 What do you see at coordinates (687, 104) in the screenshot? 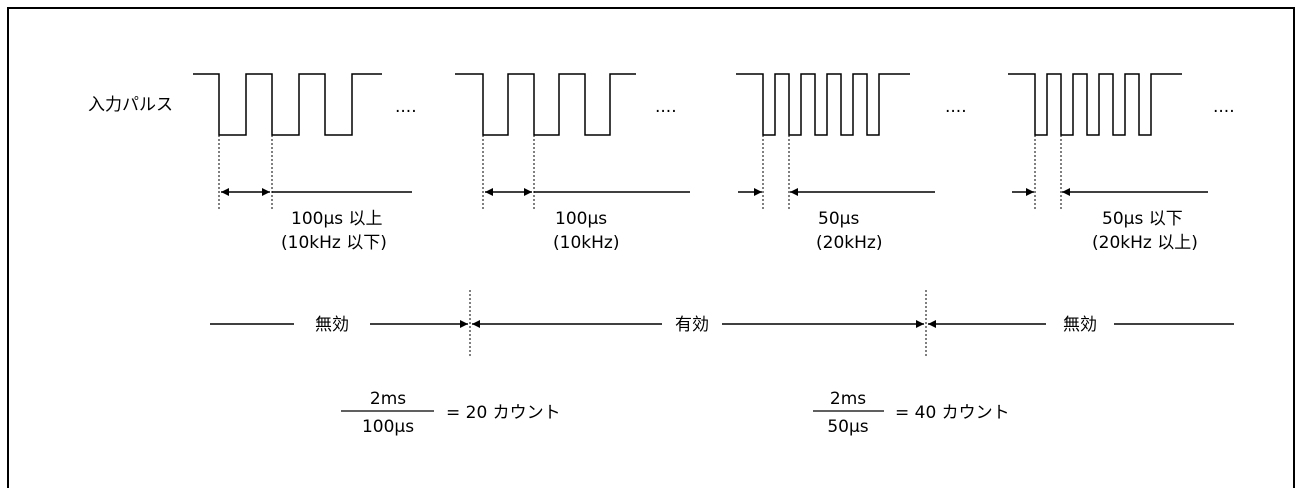
I see `pulse-waveforms` at bounding box center [687, 104].